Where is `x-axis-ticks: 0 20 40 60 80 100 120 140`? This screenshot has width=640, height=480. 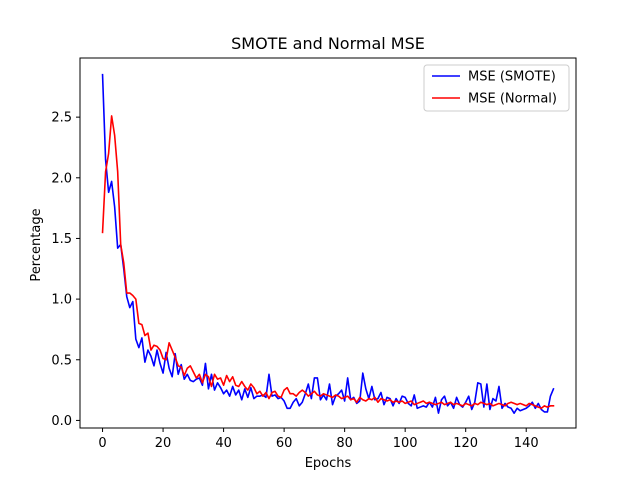
x-axis-ticks: 0 20 40 60 80 100 120 140 is located at coordinates (318, 439).